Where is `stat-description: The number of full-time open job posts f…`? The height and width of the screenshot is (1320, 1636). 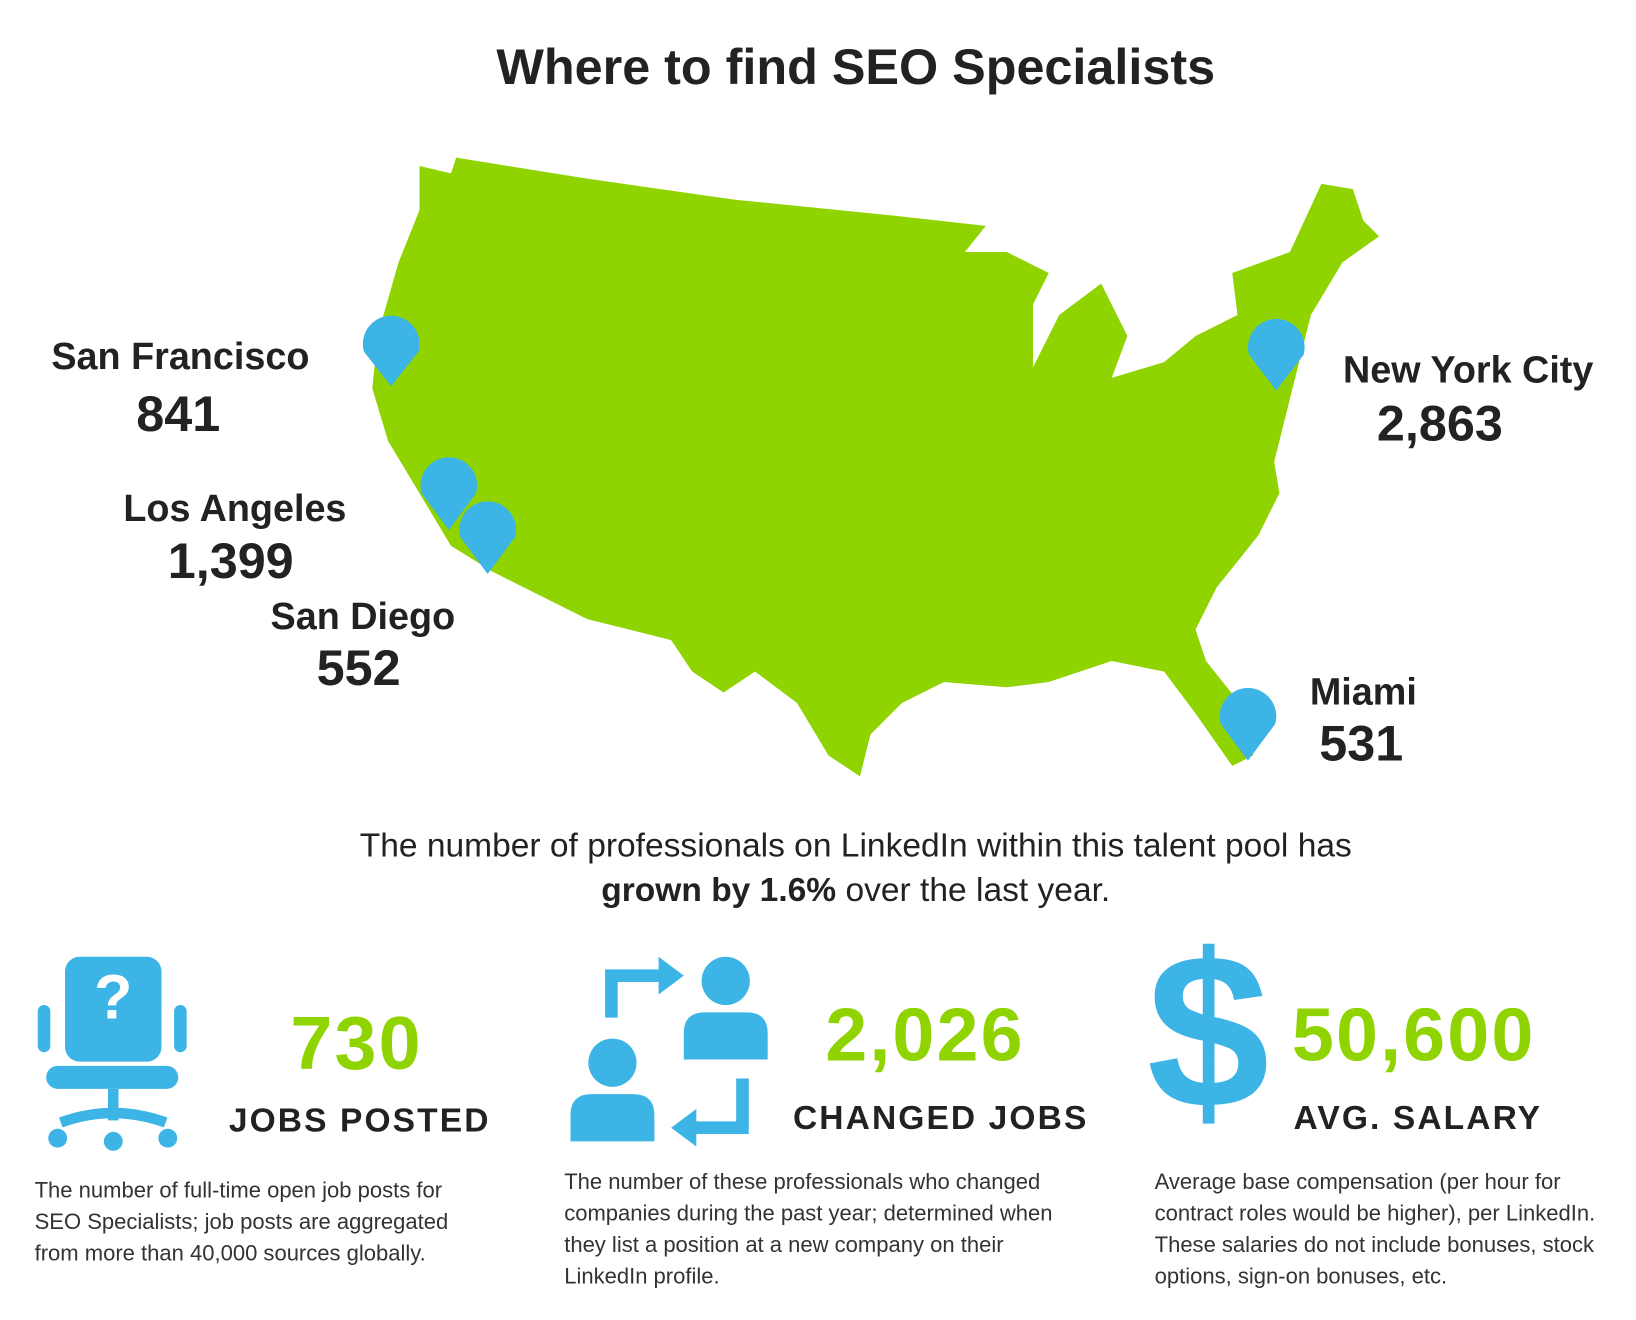 stat-description: The number of full-time open job posts f… is located at coordinates (238, 1190).